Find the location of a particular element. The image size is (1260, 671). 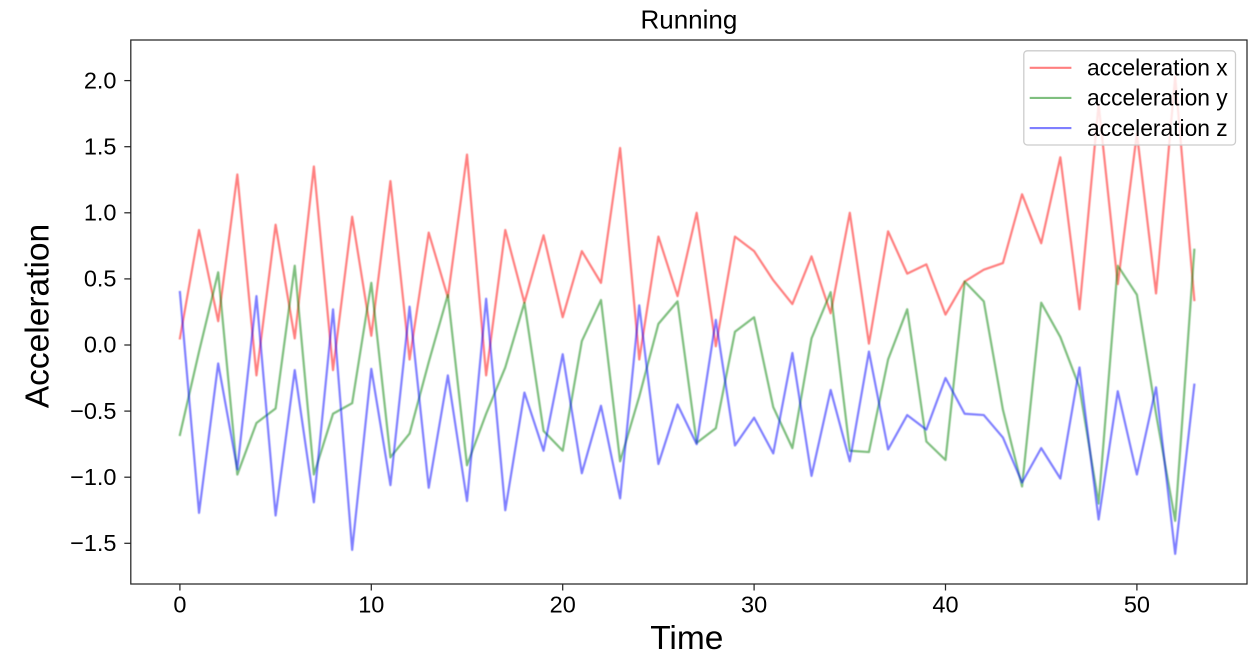

svg-text: Time is located at coordinates (686, 638).